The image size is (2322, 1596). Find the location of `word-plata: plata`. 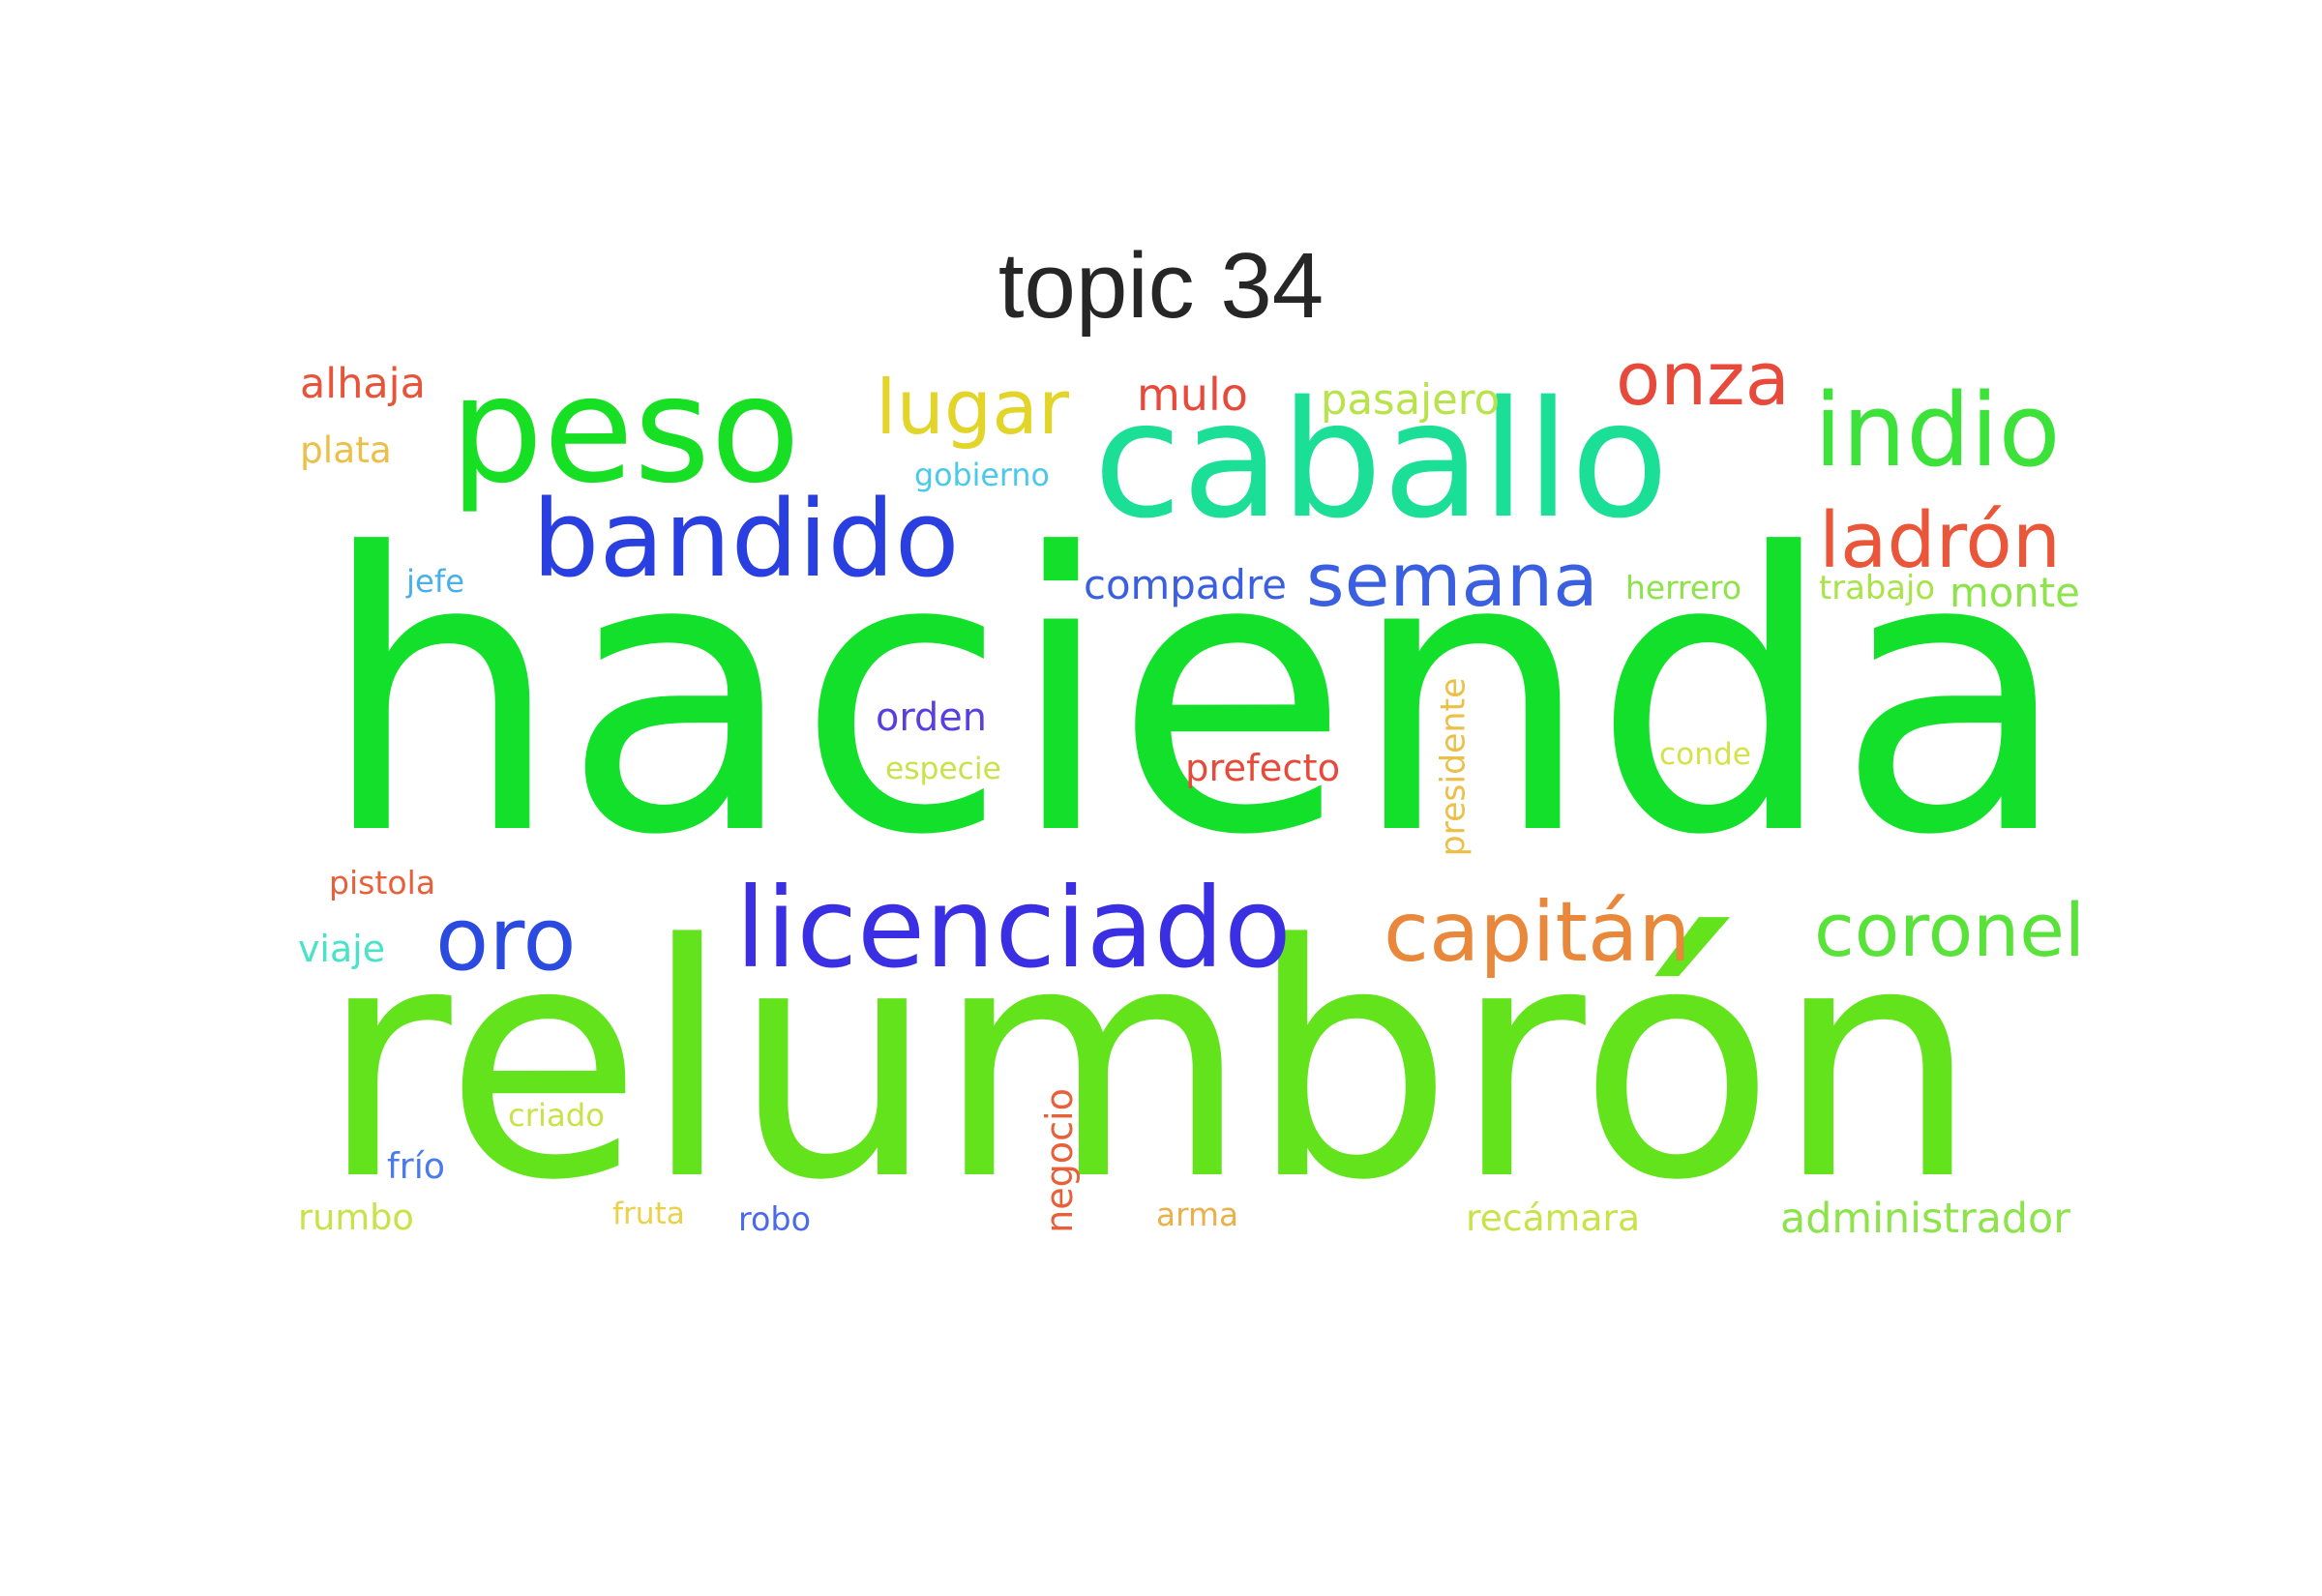

word-plata: plata is located at coordinates (346, 450).